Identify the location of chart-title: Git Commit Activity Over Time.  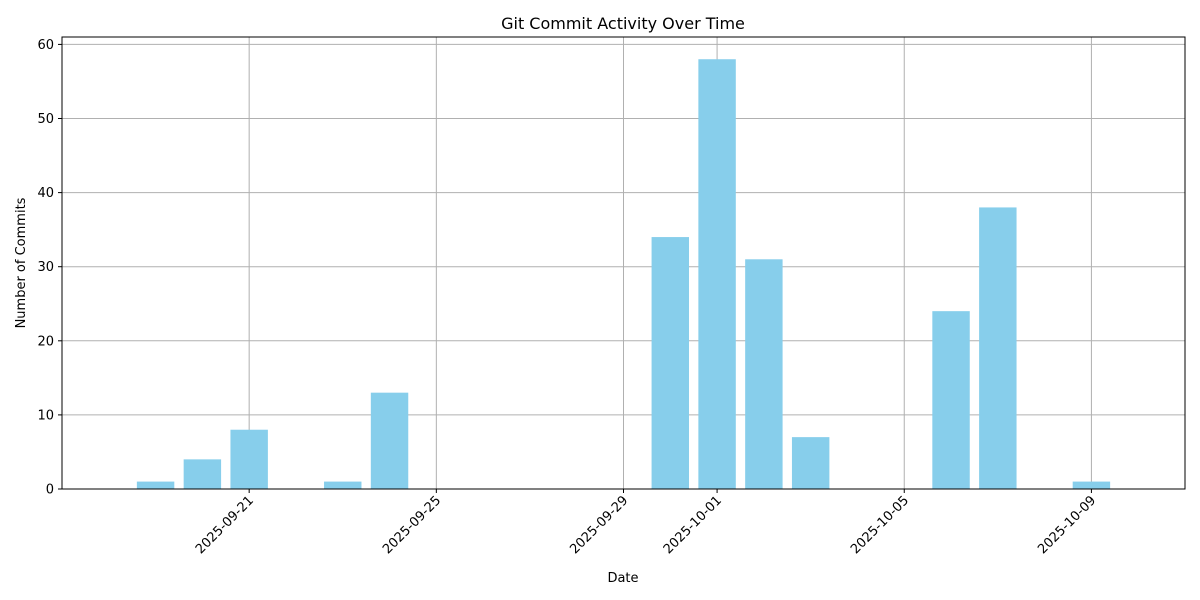
(623, 23).